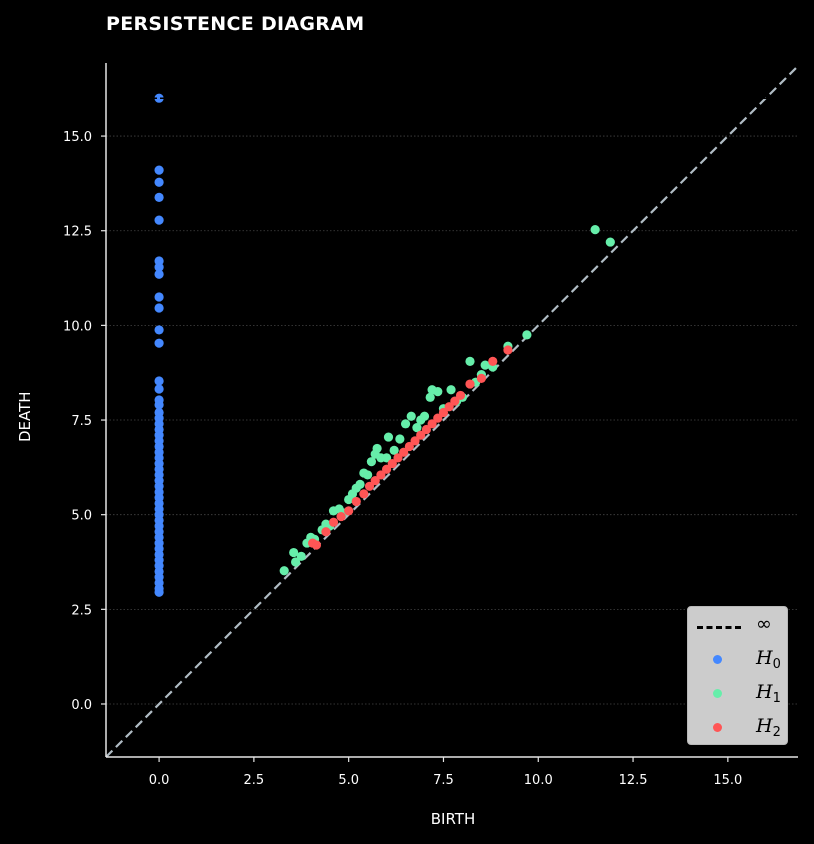  I want to click on chart-title: PERSISTENCE DIAGRAM, so click(235, 24).